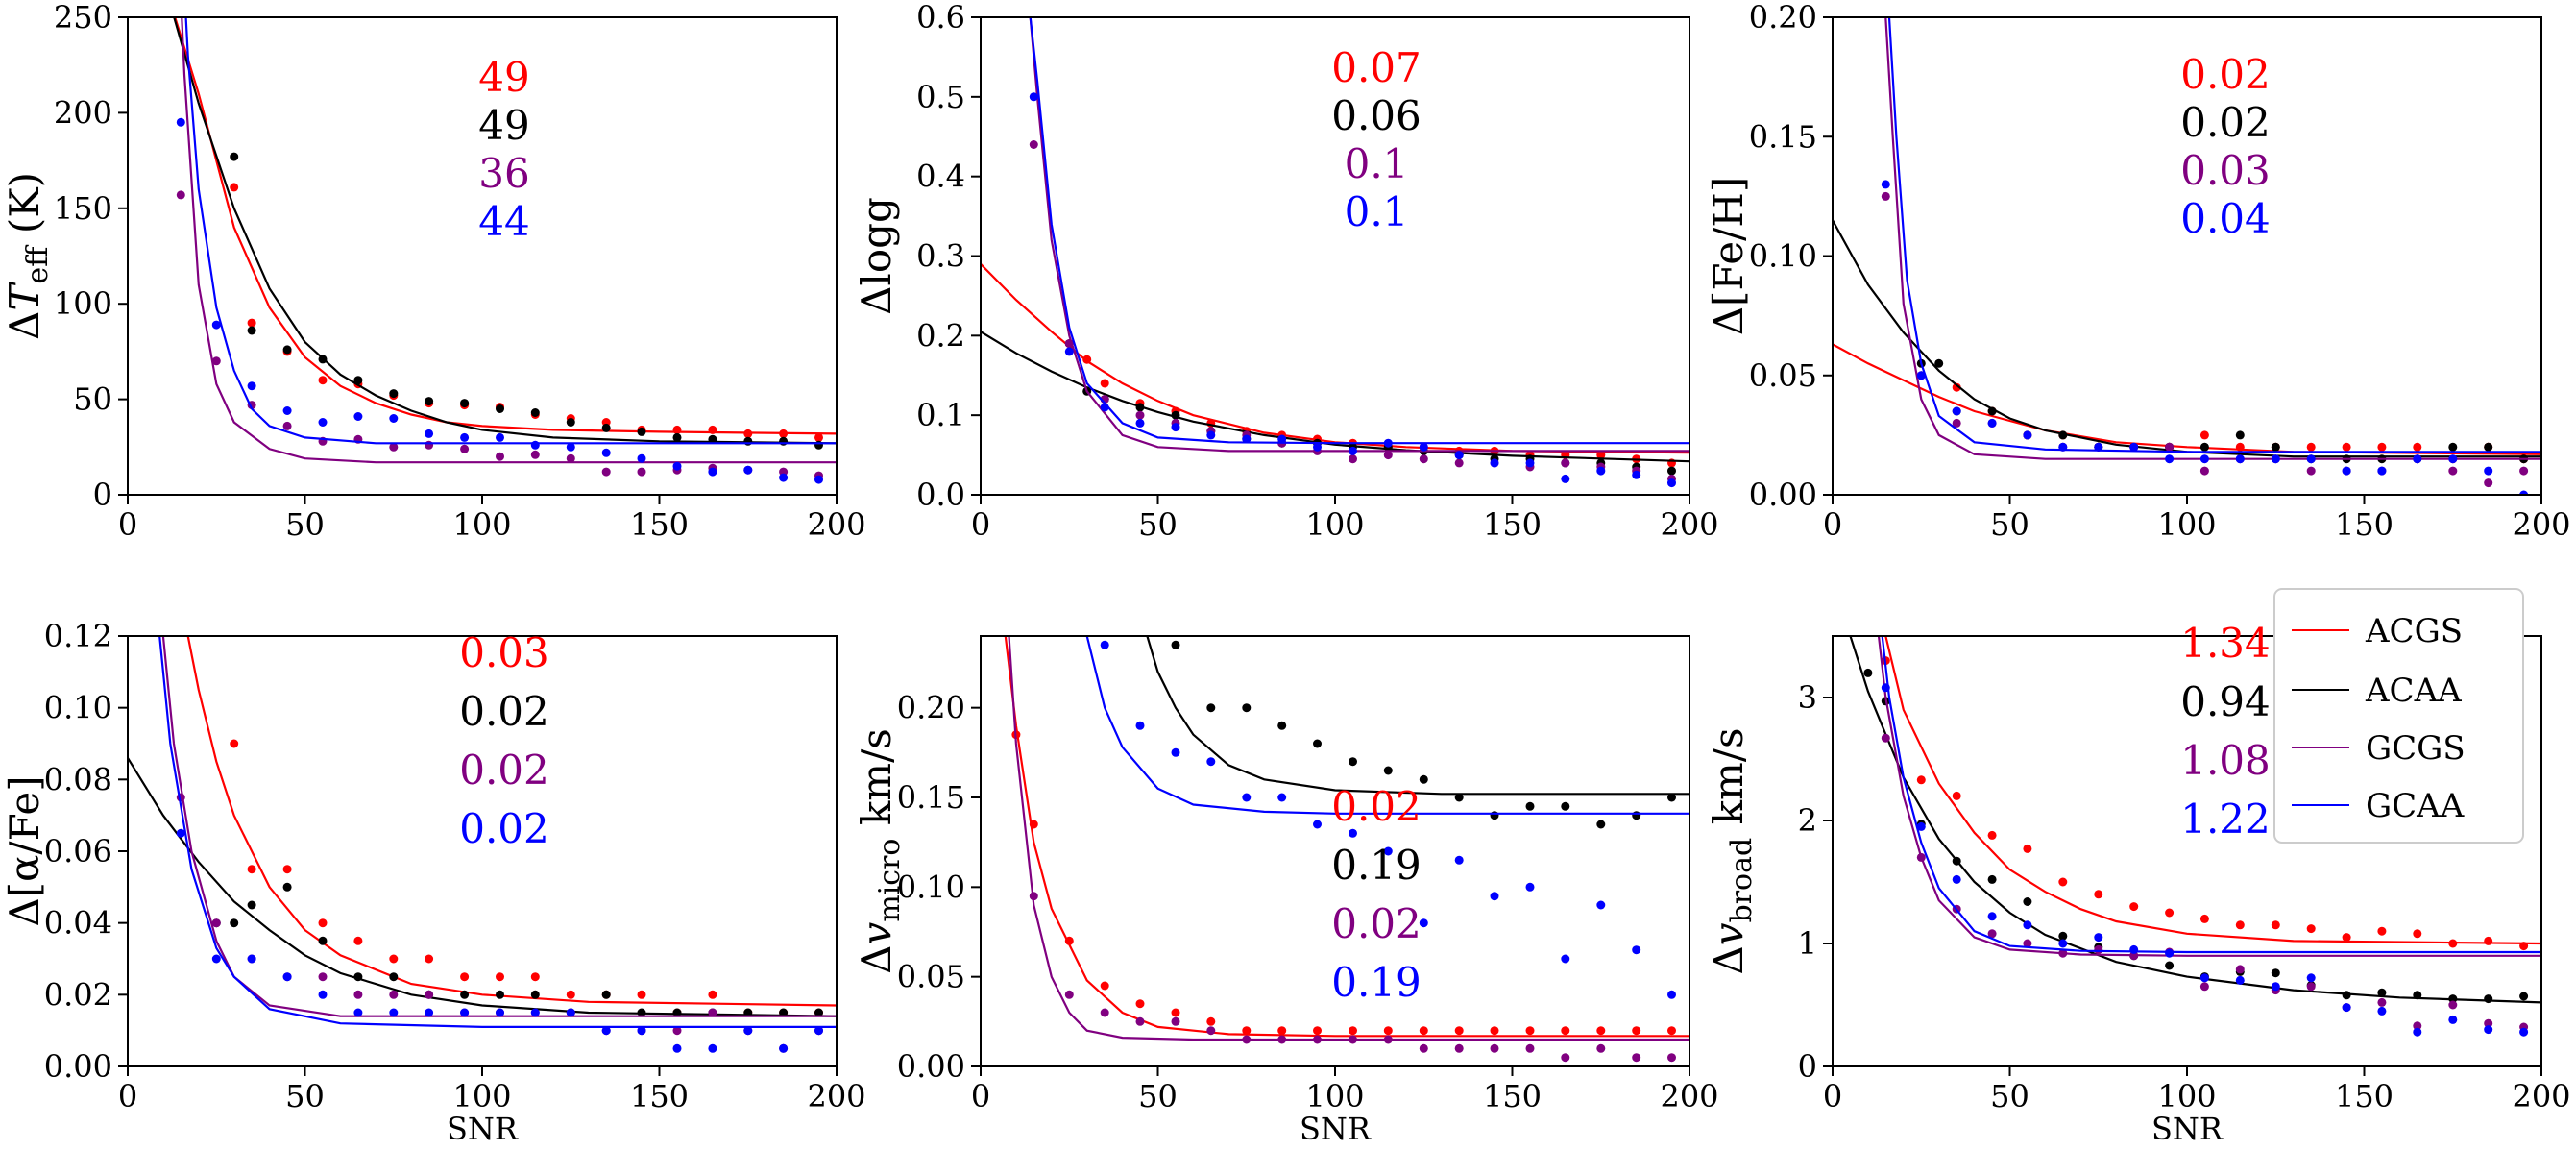 The width and height of the screenshot is (2576, 1151). Describe the element at coordinates (1807, 944) in the screenshot. I see `y-tick-label: 1` at that location.